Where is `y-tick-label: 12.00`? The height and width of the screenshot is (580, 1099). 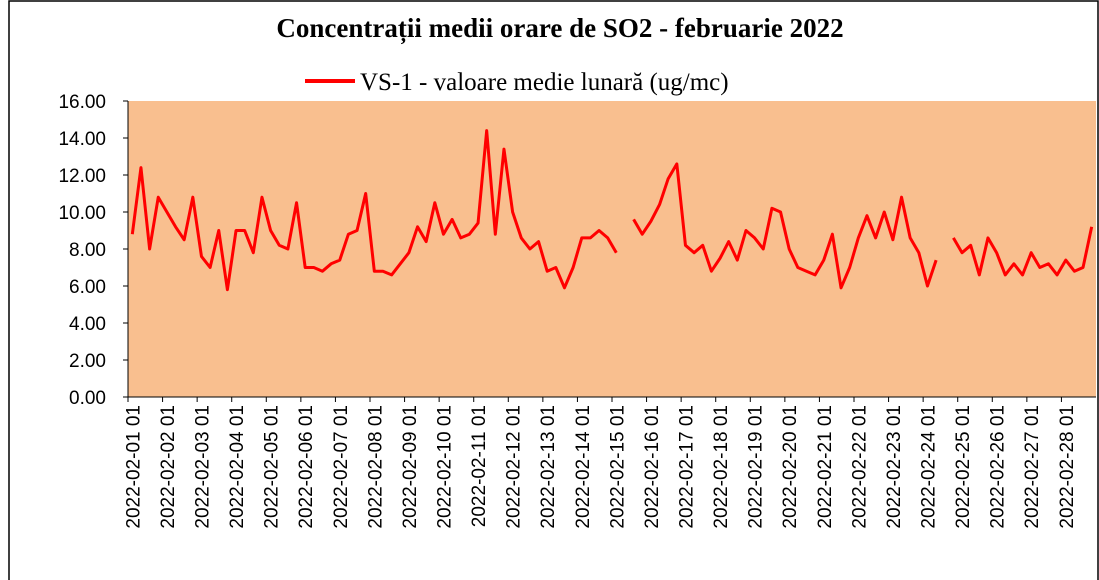 y-tick-label: 12.00 is located at coordinates (82, 176).